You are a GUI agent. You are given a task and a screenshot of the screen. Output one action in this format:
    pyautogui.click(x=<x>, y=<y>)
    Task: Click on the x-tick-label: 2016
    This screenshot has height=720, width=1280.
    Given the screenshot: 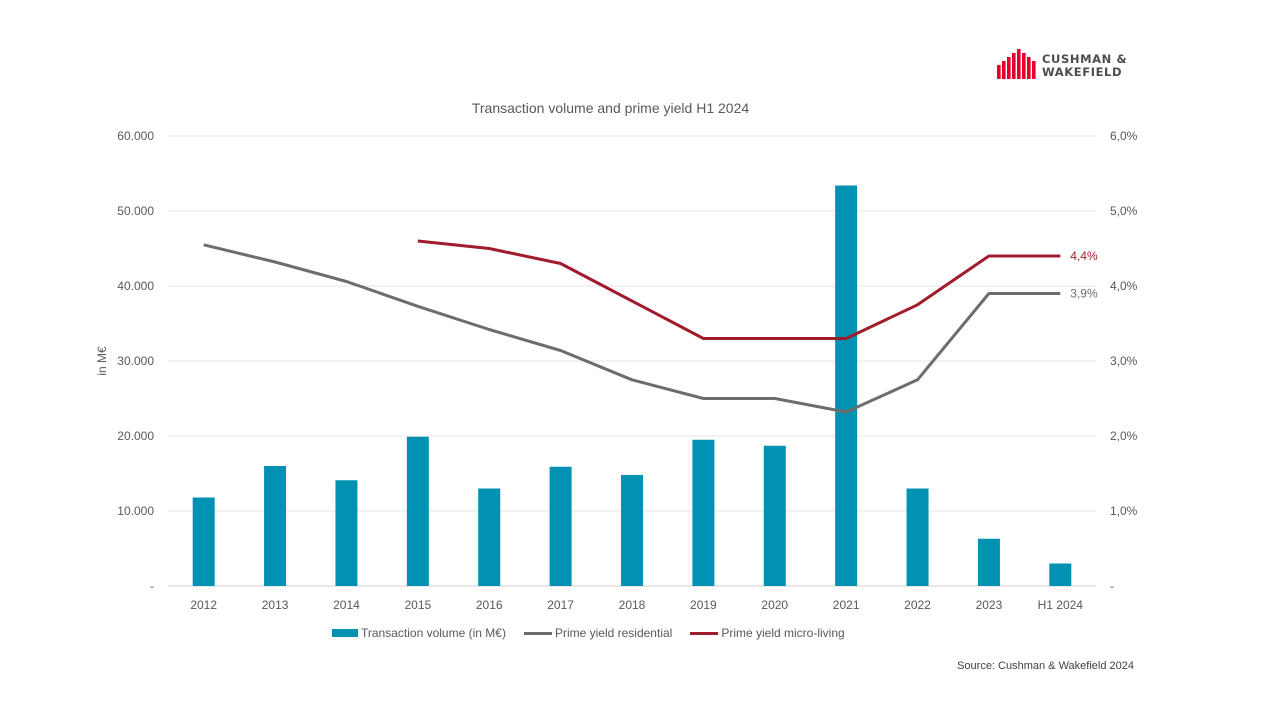 What is the action you would take?
    pyautogui.click(x=489, y=605)
    